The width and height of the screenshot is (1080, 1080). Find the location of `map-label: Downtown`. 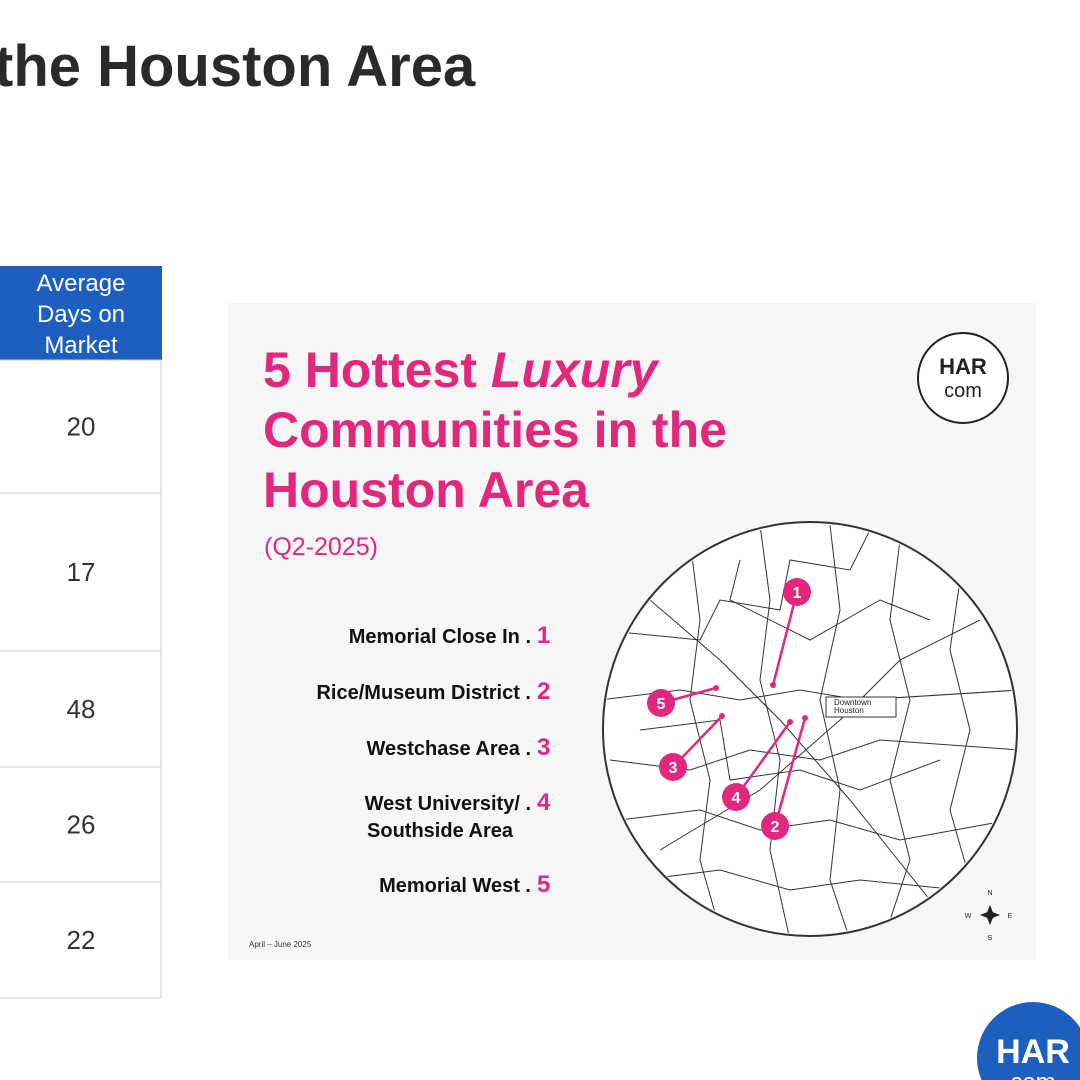

map-label: Downtown is located at coordinates (852, 702).